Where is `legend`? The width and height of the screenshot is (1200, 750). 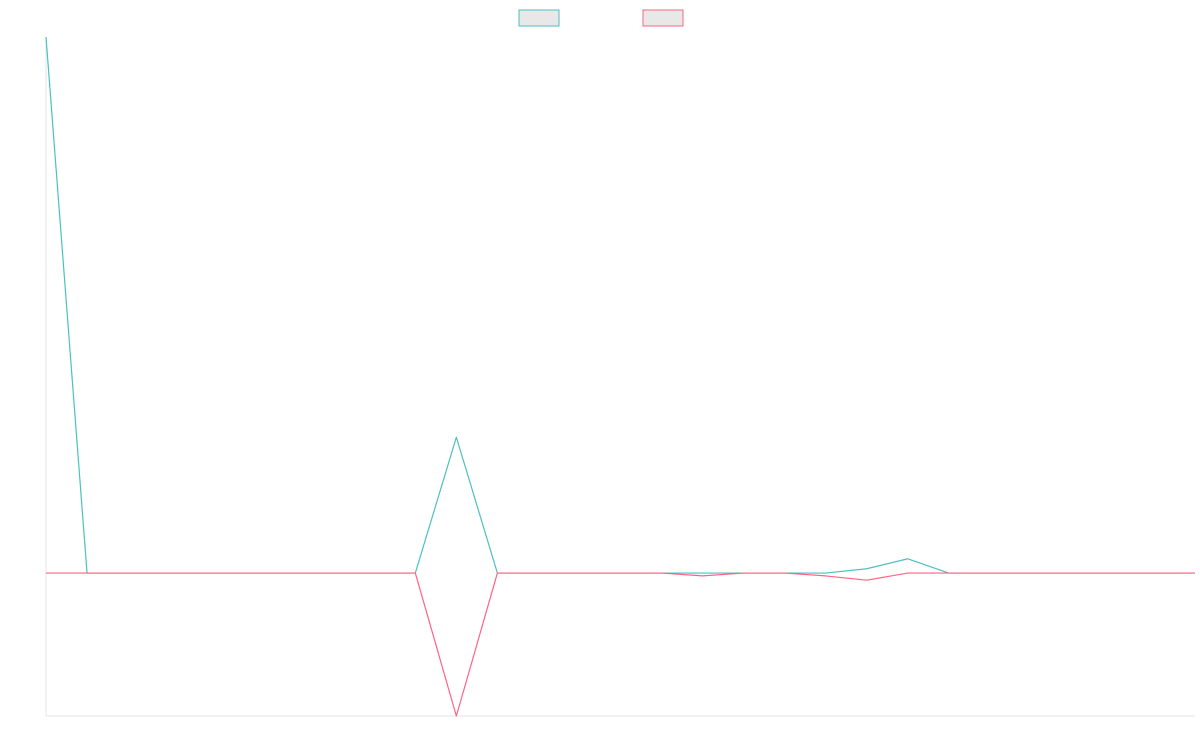
legend is located at coordinates (601, 18).